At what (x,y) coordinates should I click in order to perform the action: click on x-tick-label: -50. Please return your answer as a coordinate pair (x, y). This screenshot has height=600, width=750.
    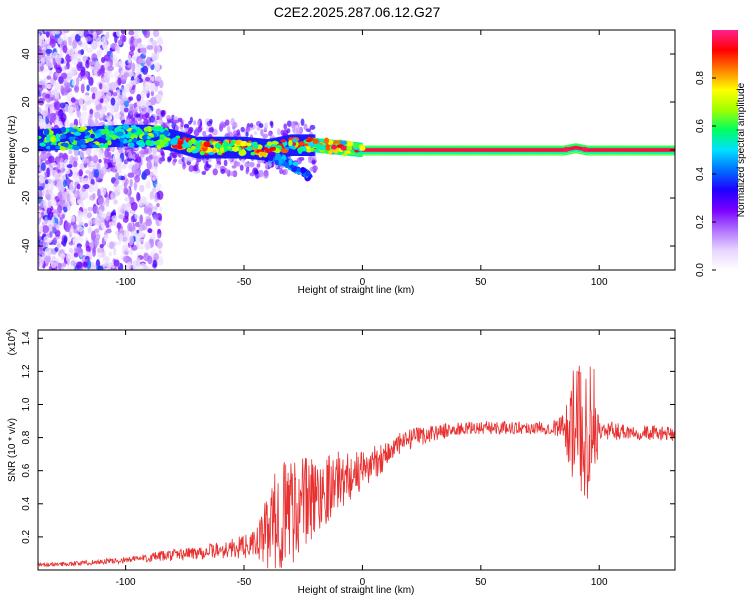
    Looking at the image, I should click on (244, 282).